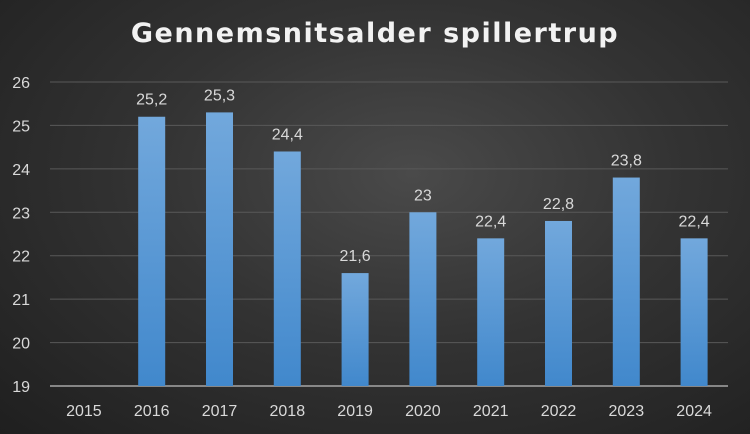 This screenshot has height=434, width=750. What do you see at coordinates (355, 411) in the screenshot?
I see `x-tick-label: 2019` at bounding box center [355, 411].